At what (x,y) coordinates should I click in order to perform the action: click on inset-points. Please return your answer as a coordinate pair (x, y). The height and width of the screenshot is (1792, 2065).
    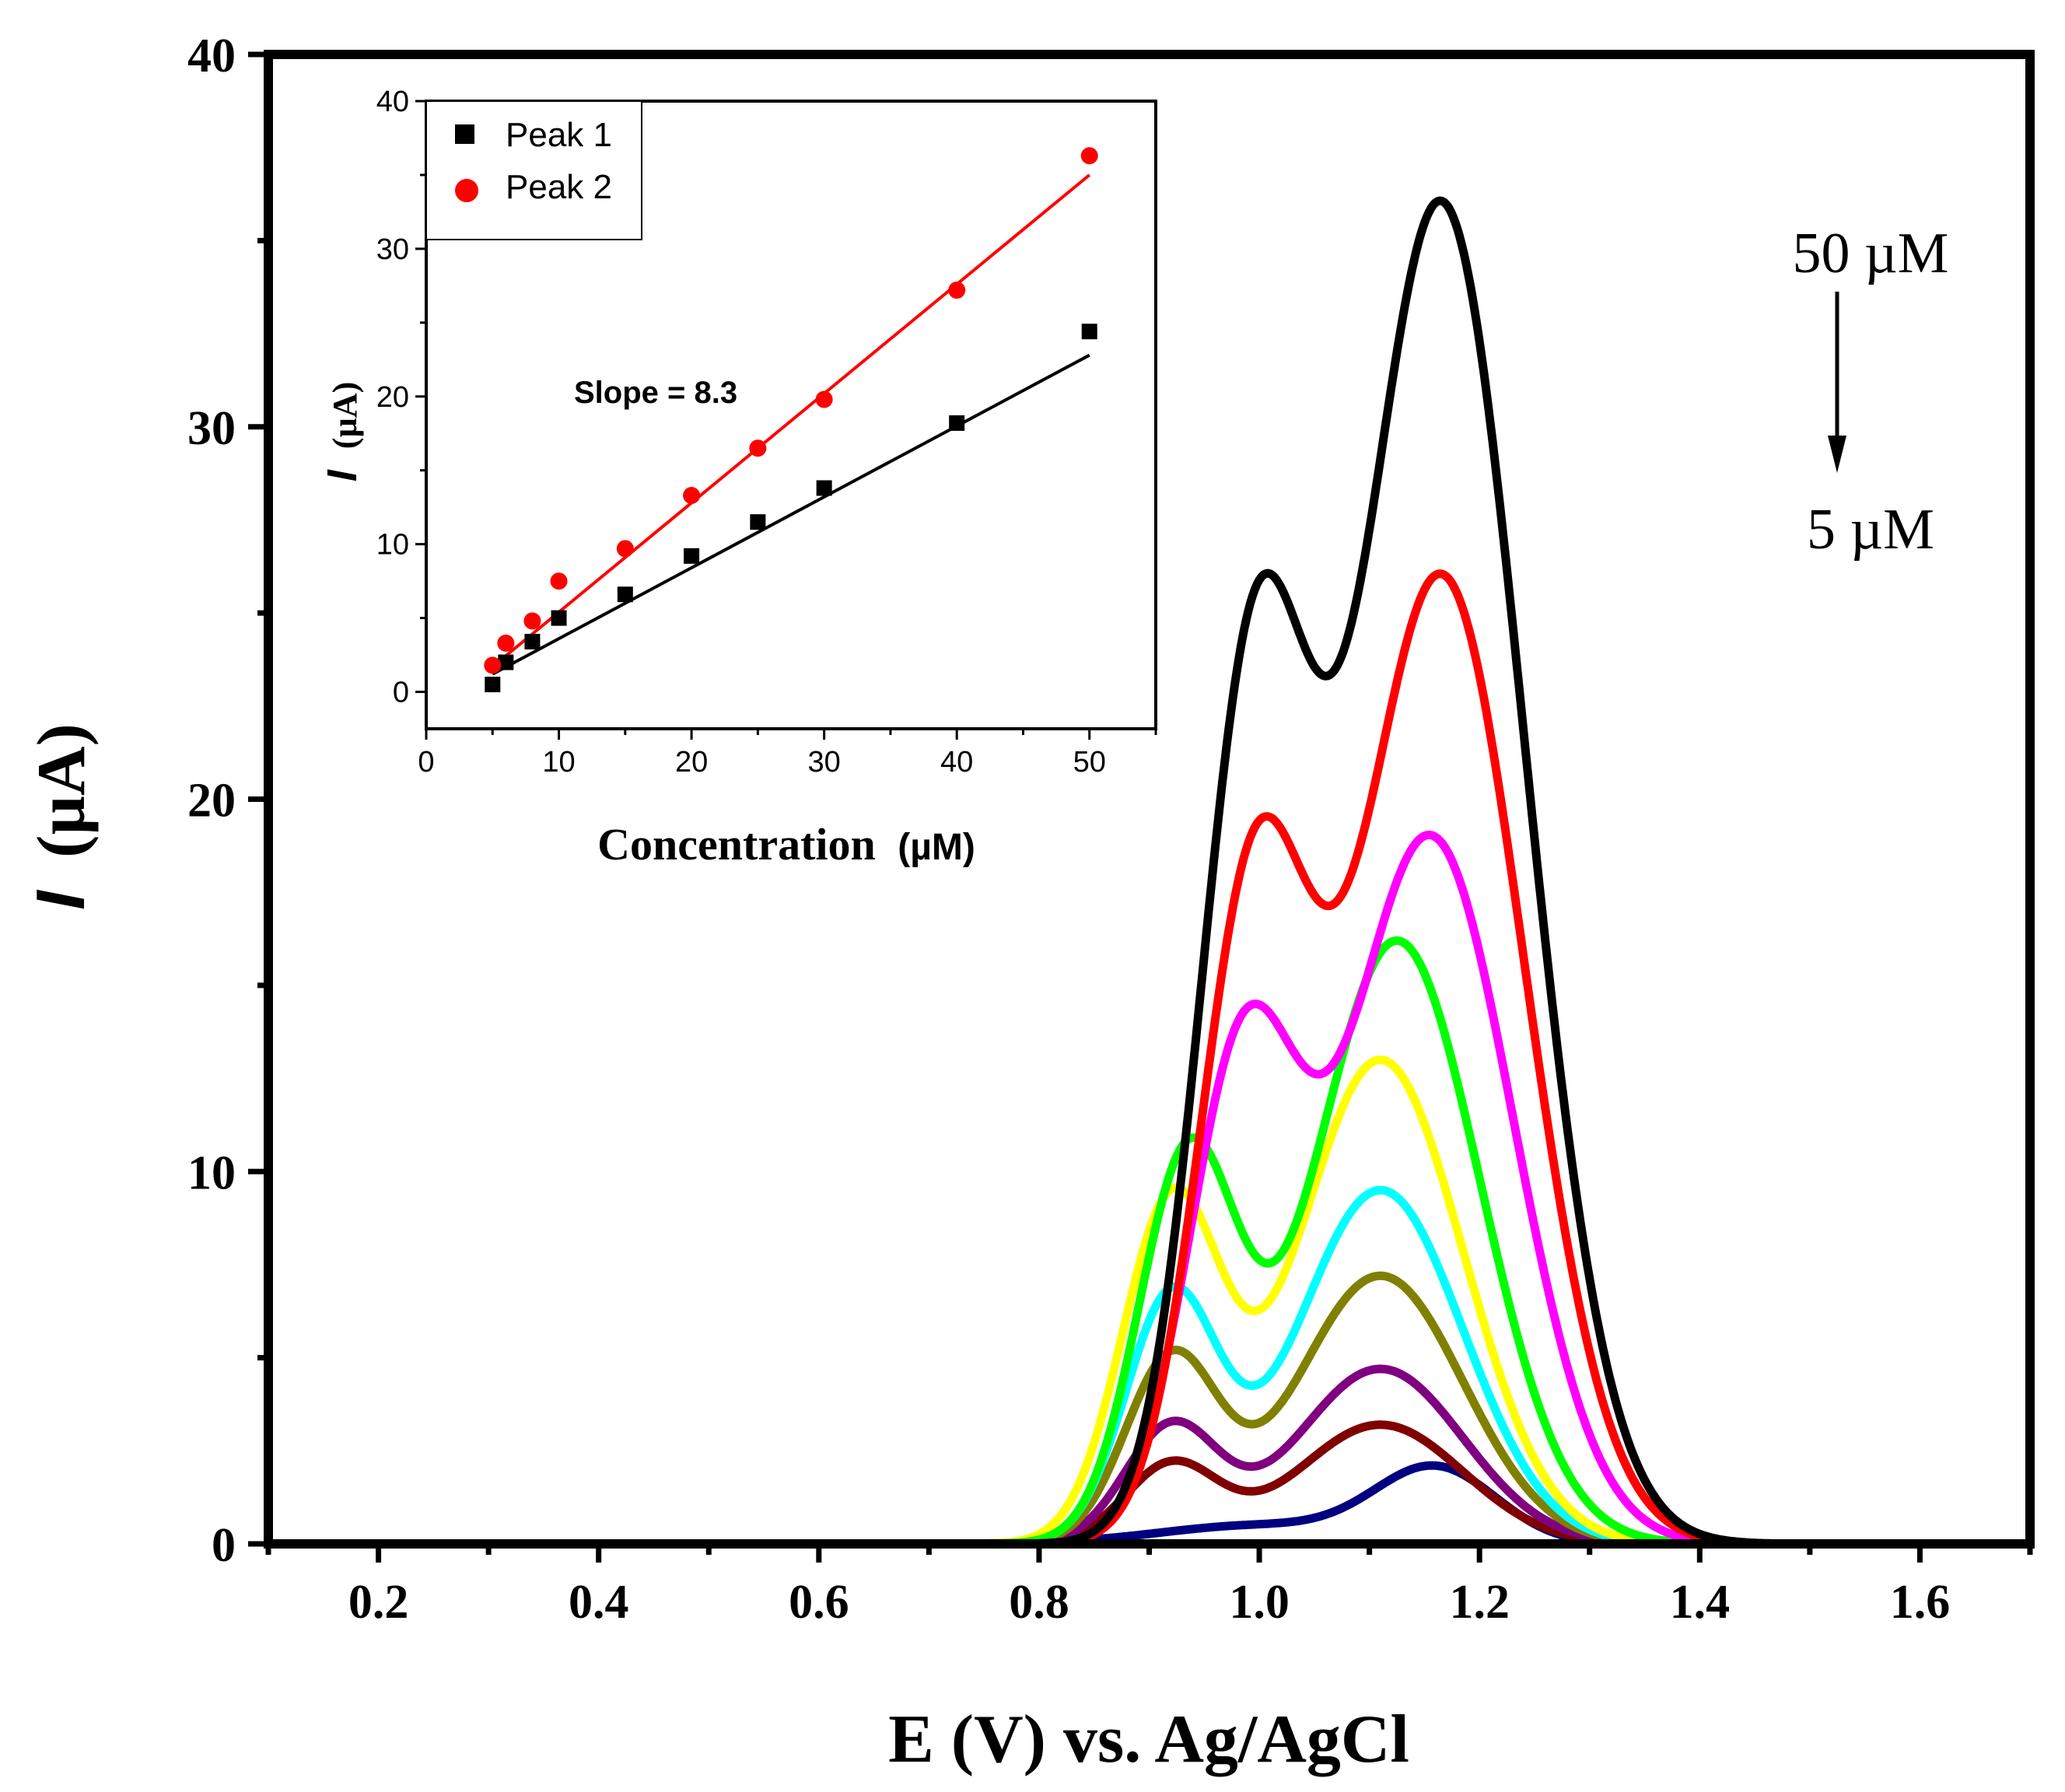
    Looking at the image, I should click on (791, 420).